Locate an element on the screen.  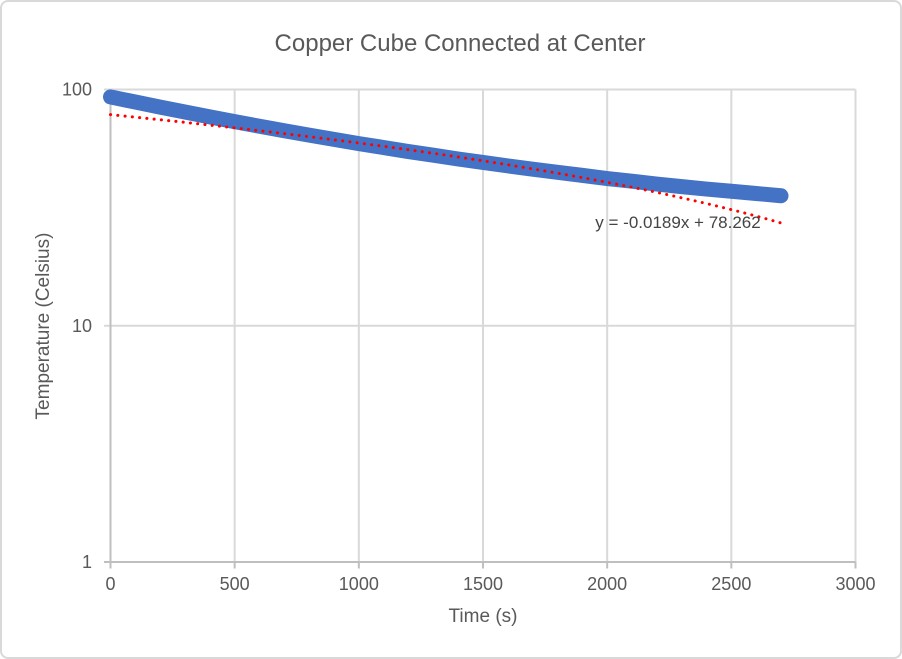
x-tick-label: 1000 is located at coordinates (359, 584).